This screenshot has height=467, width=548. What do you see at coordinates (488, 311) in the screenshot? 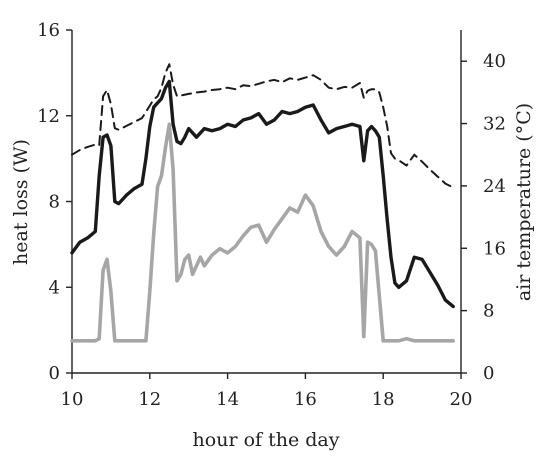
I see `y2-tick-label: 8` at bounding box center [488, 311].